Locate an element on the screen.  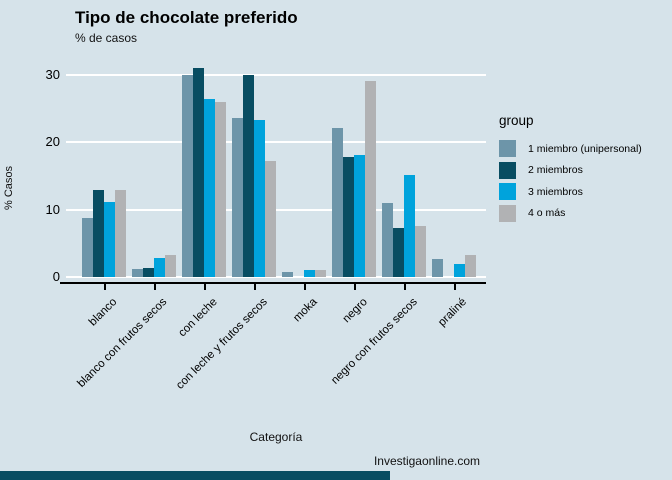
x-tick-label-text: negro is located at coordinates (355, 311).